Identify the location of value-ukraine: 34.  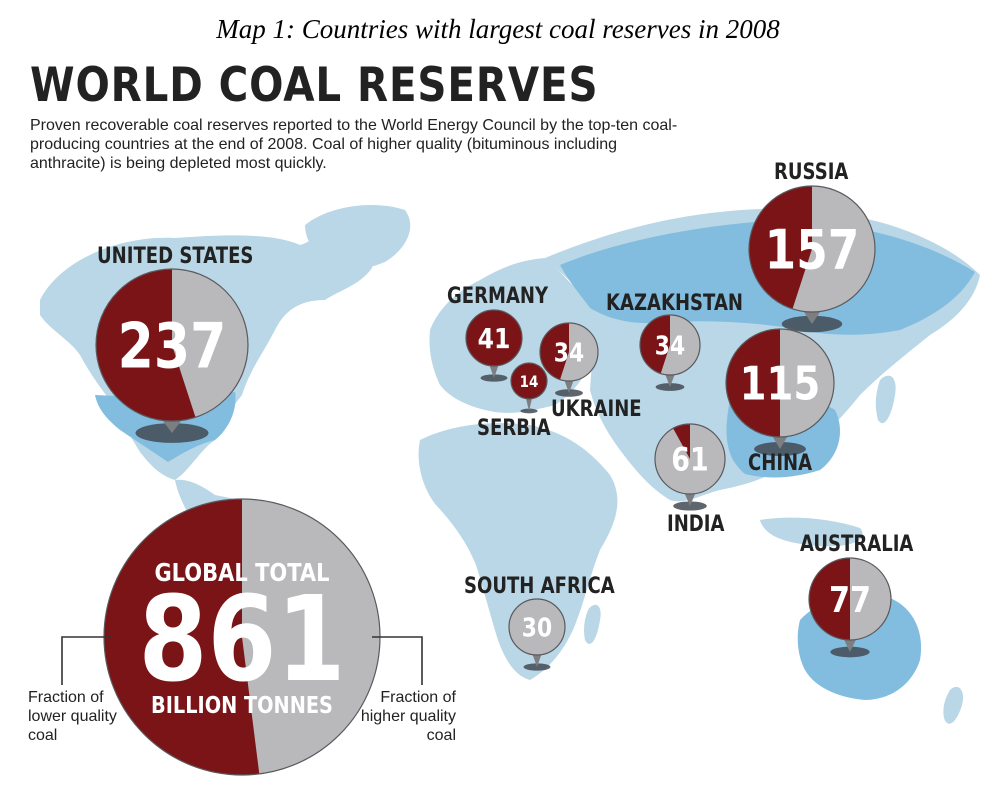
(569, 353).